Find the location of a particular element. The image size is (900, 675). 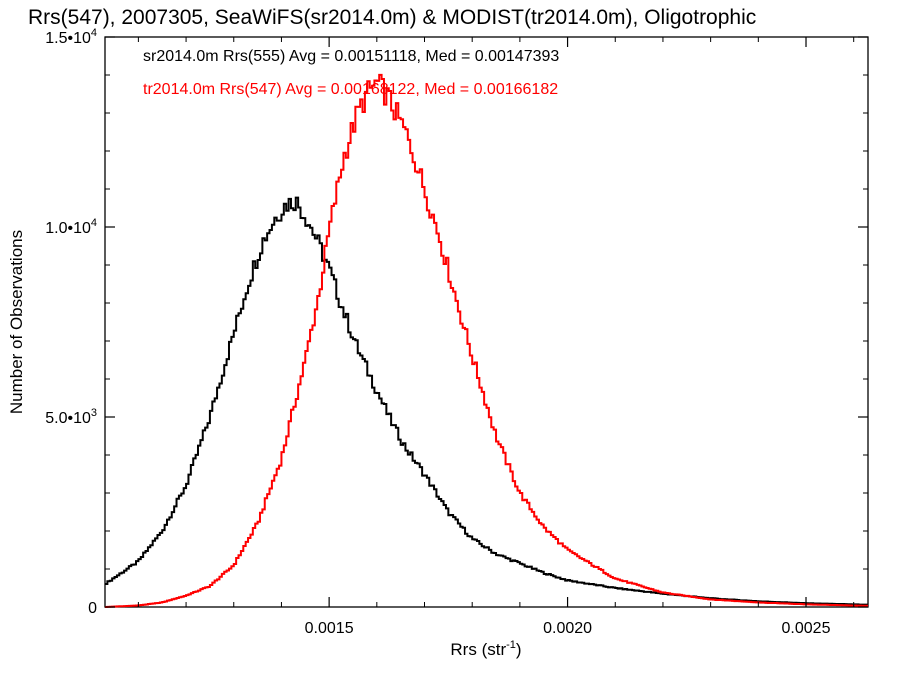

x-axis-label-close: ) is located at coordinates (519, 649).